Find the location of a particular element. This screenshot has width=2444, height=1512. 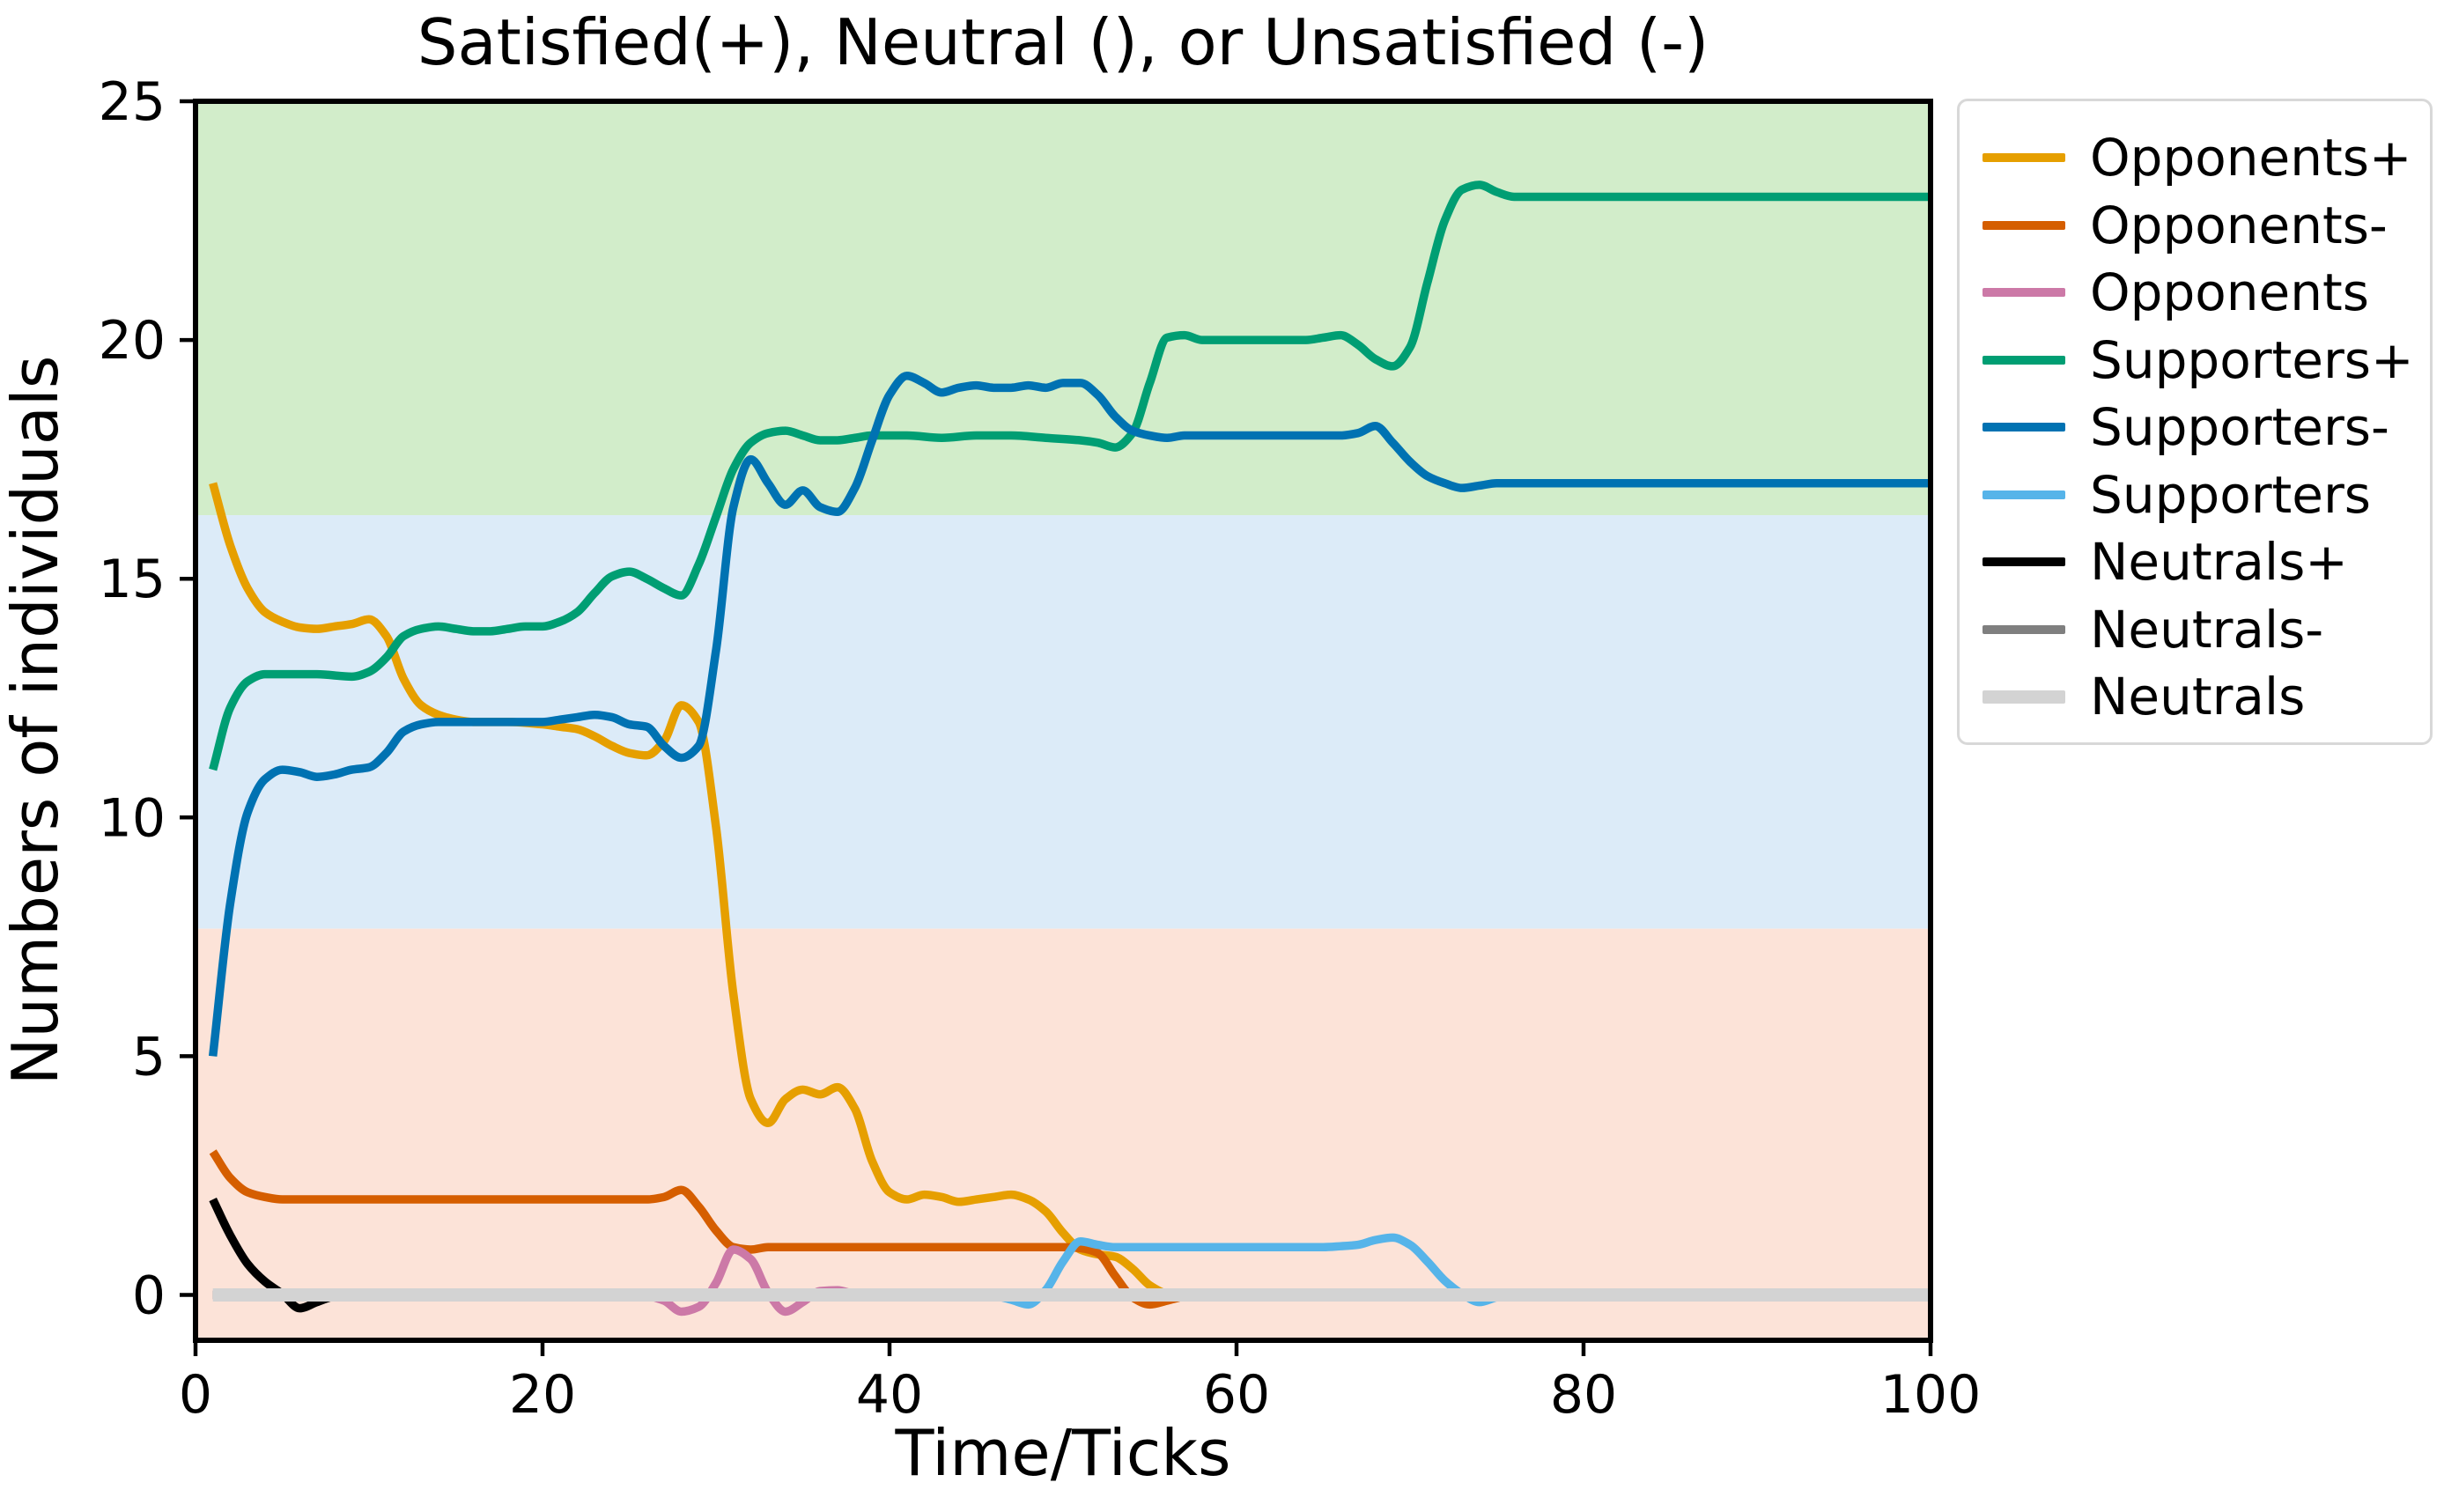

y-tick-label: 15 is located at coordinates (132, 579).